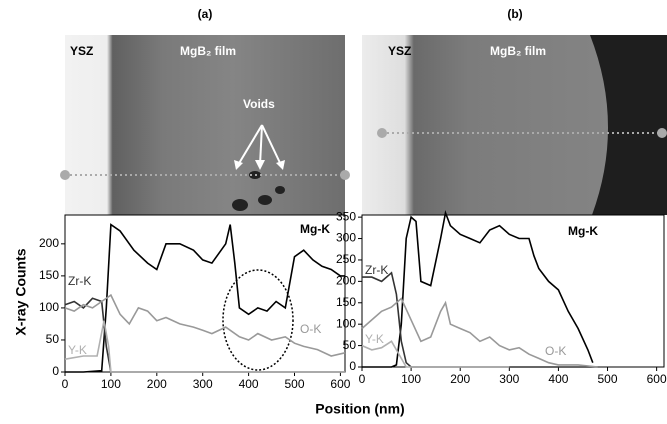  Describe the element at coordinates (346, 238) in the screenshot. I see `y-tick-label: 300` at that location.